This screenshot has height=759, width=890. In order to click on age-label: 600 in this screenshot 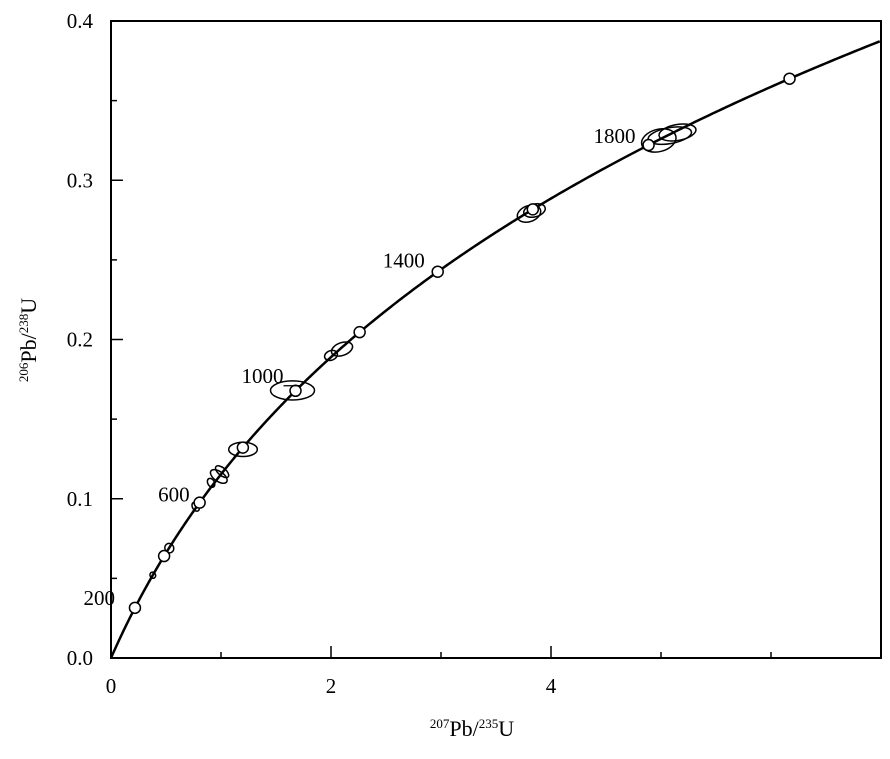, I will do `click(174, 495)`.